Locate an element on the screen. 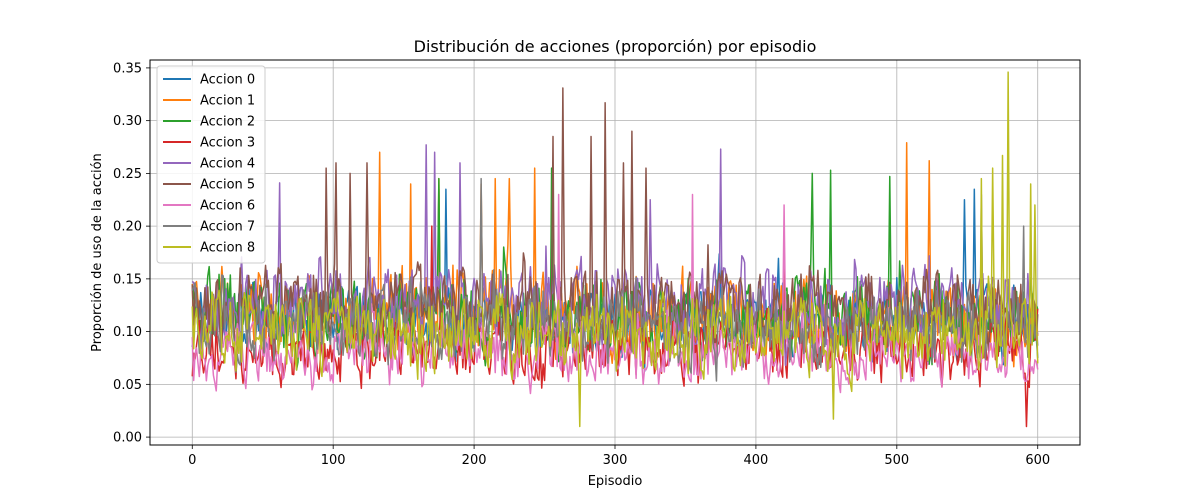  x-tick-label: 300 is located at coordinates (615, 460).